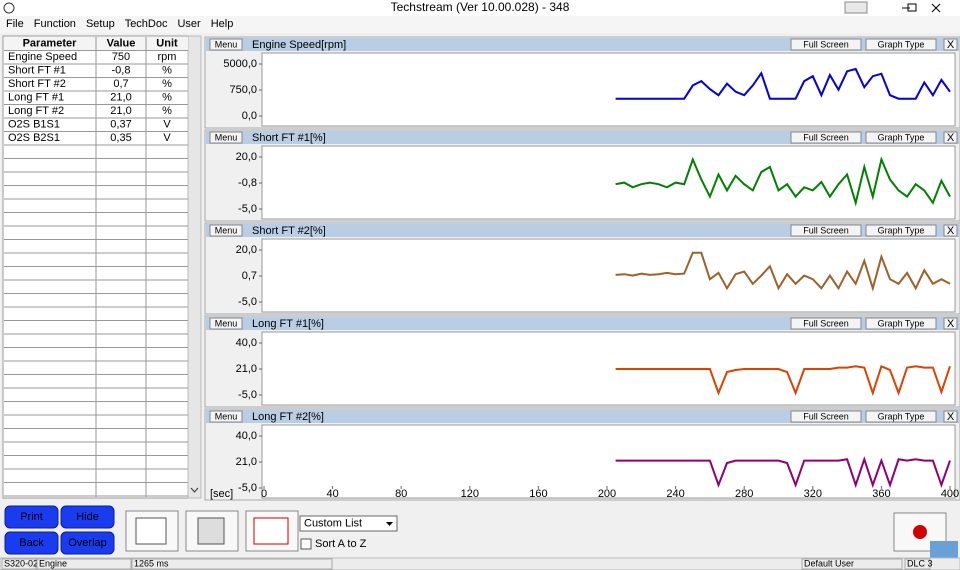  I want to click on scrollbar, so click(194, 267).